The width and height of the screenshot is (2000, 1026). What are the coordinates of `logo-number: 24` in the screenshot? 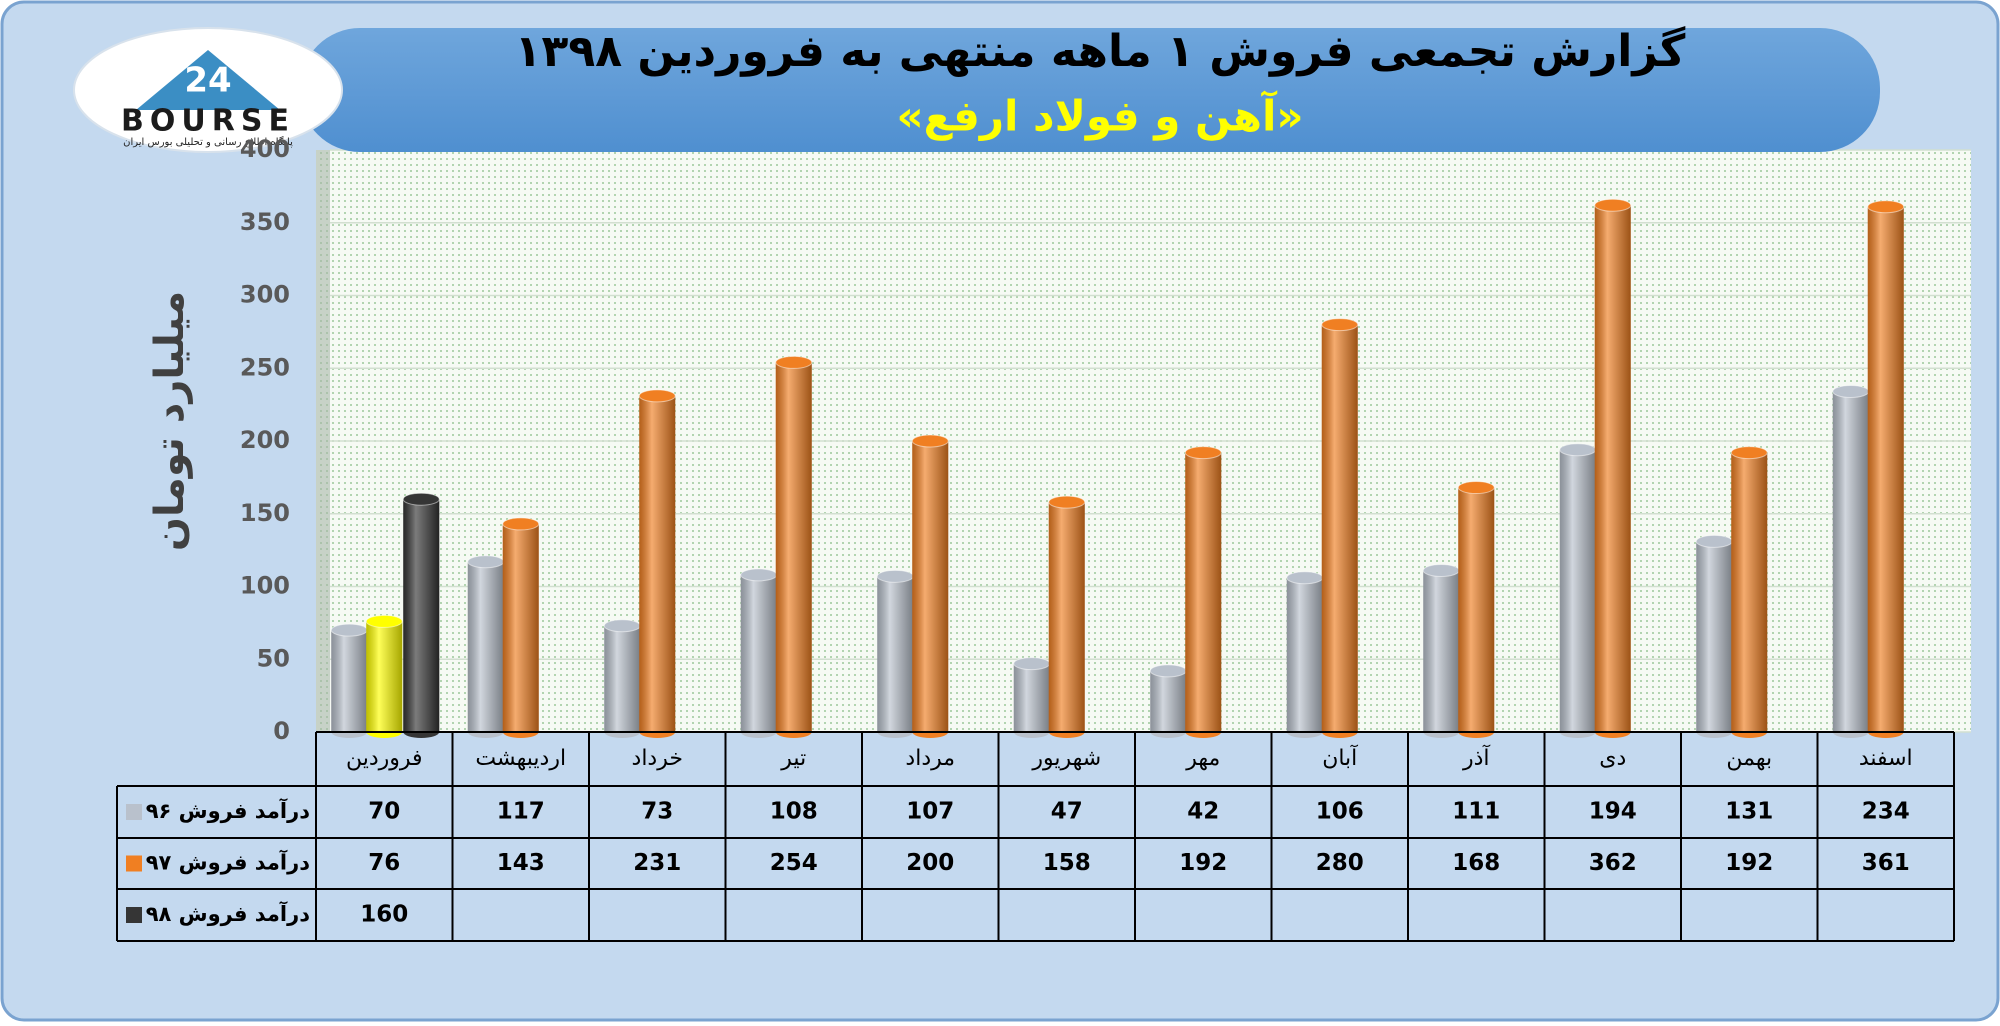 It's located at (207, 81).